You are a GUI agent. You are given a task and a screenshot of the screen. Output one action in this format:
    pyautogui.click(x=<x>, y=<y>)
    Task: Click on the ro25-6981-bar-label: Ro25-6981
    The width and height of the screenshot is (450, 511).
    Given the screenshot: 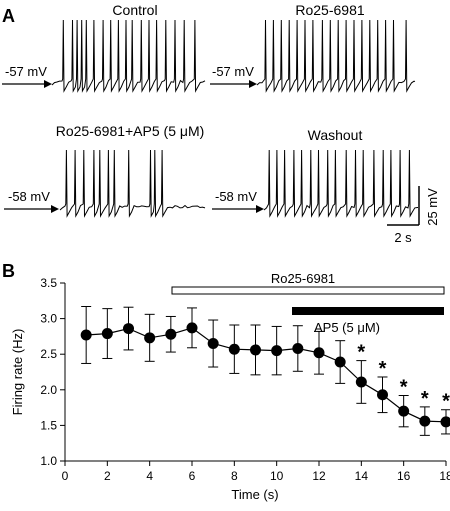 What is the action you would take?
    pyautogui.click(x=303, y=278)
    